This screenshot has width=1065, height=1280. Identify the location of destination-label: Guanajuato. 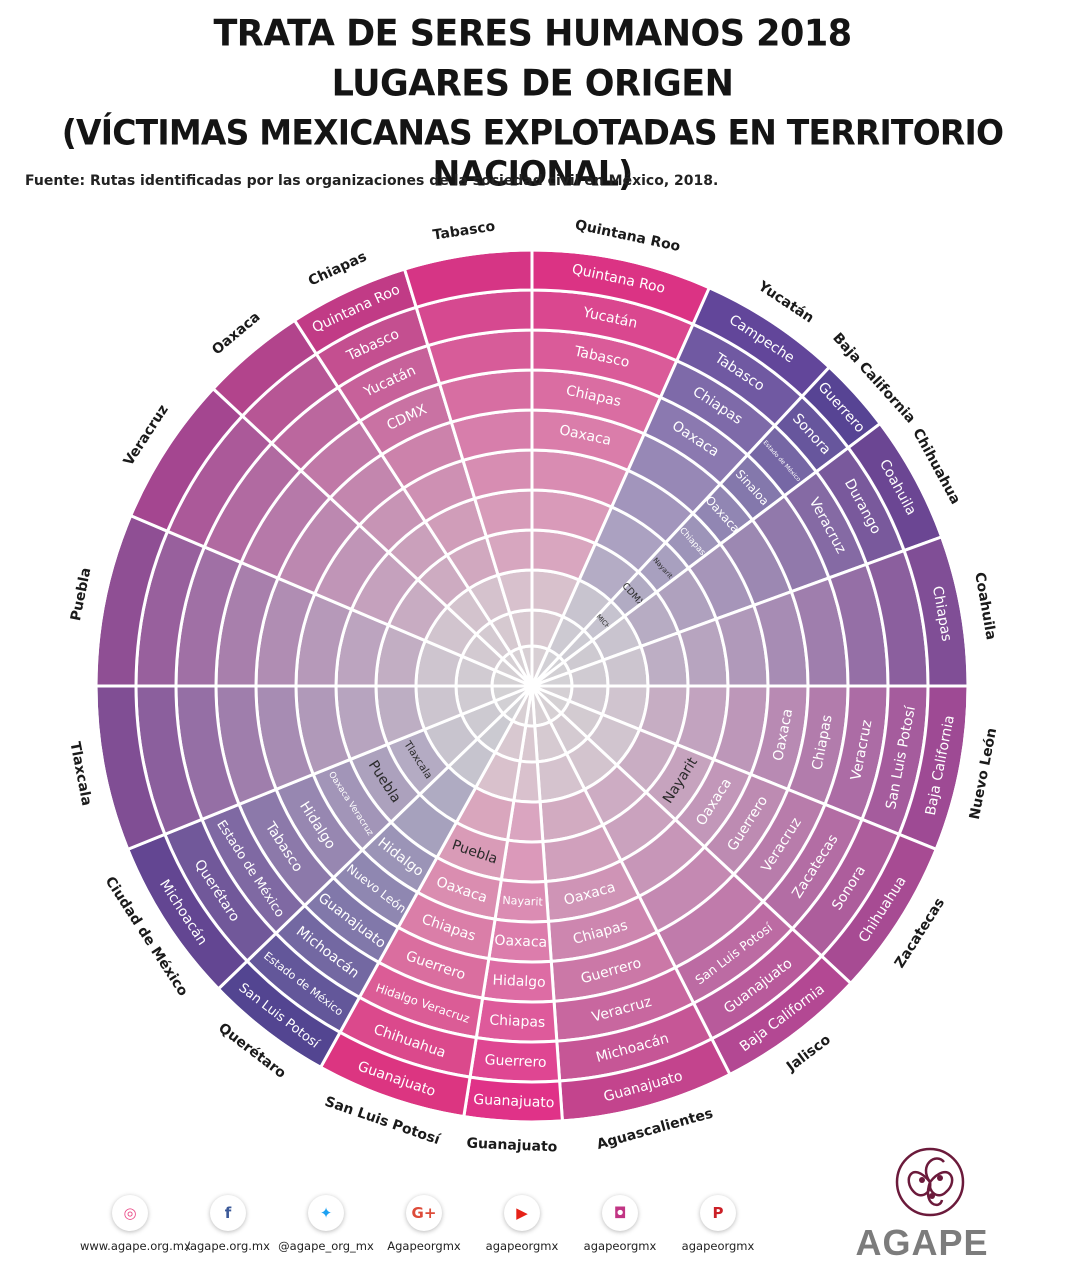
(512, 1146).